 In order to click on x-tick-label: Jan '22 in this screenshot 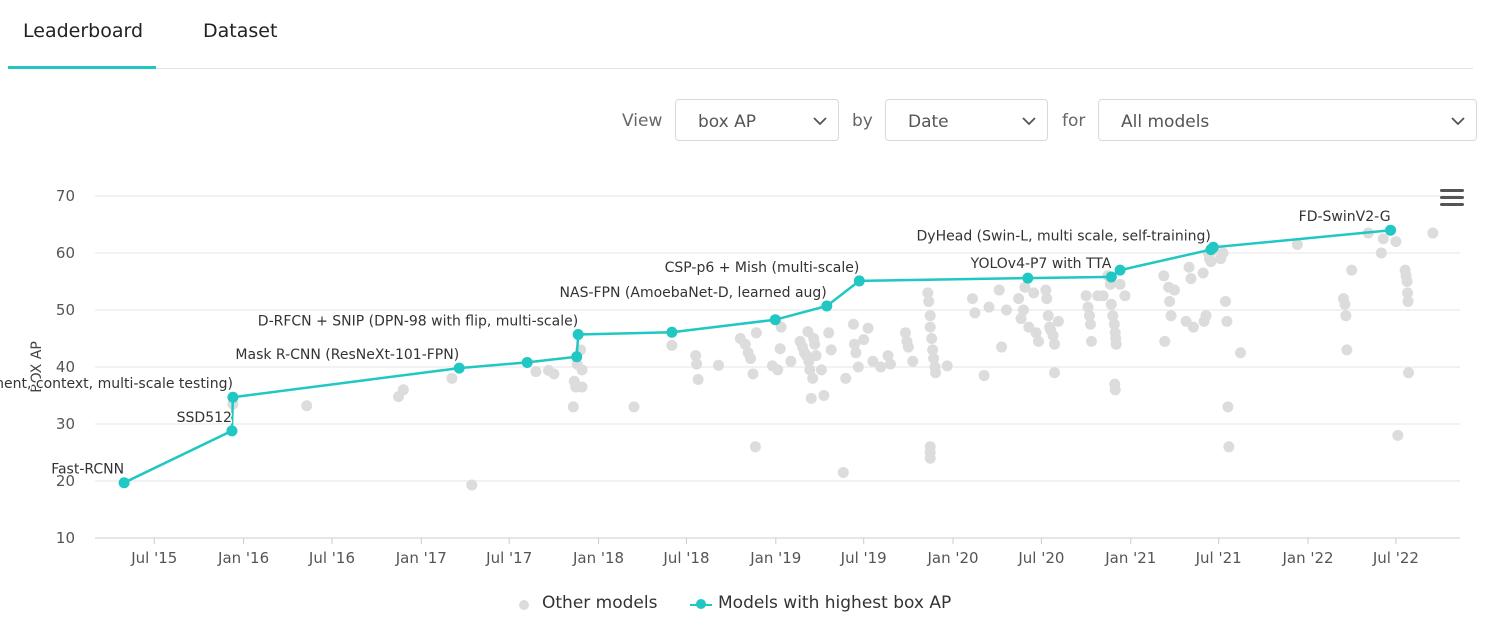, I will do `click(1307, 558)`.